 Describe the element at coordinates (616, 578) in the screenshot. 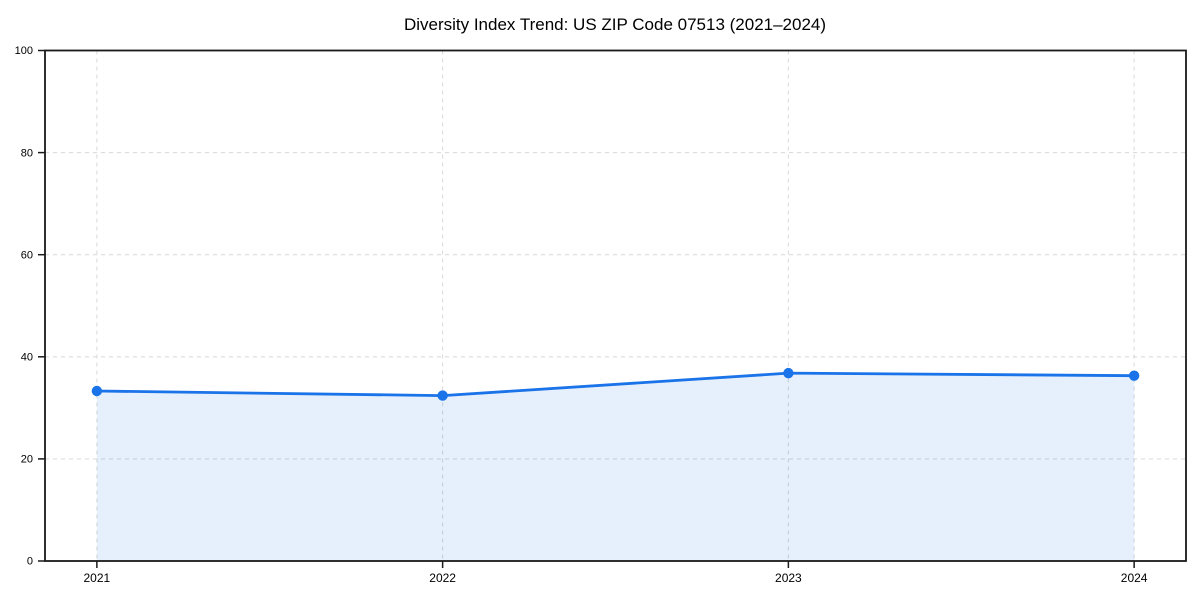

I see `x-axis-tick-labels: 2021 2022 2023 2024` at that location.